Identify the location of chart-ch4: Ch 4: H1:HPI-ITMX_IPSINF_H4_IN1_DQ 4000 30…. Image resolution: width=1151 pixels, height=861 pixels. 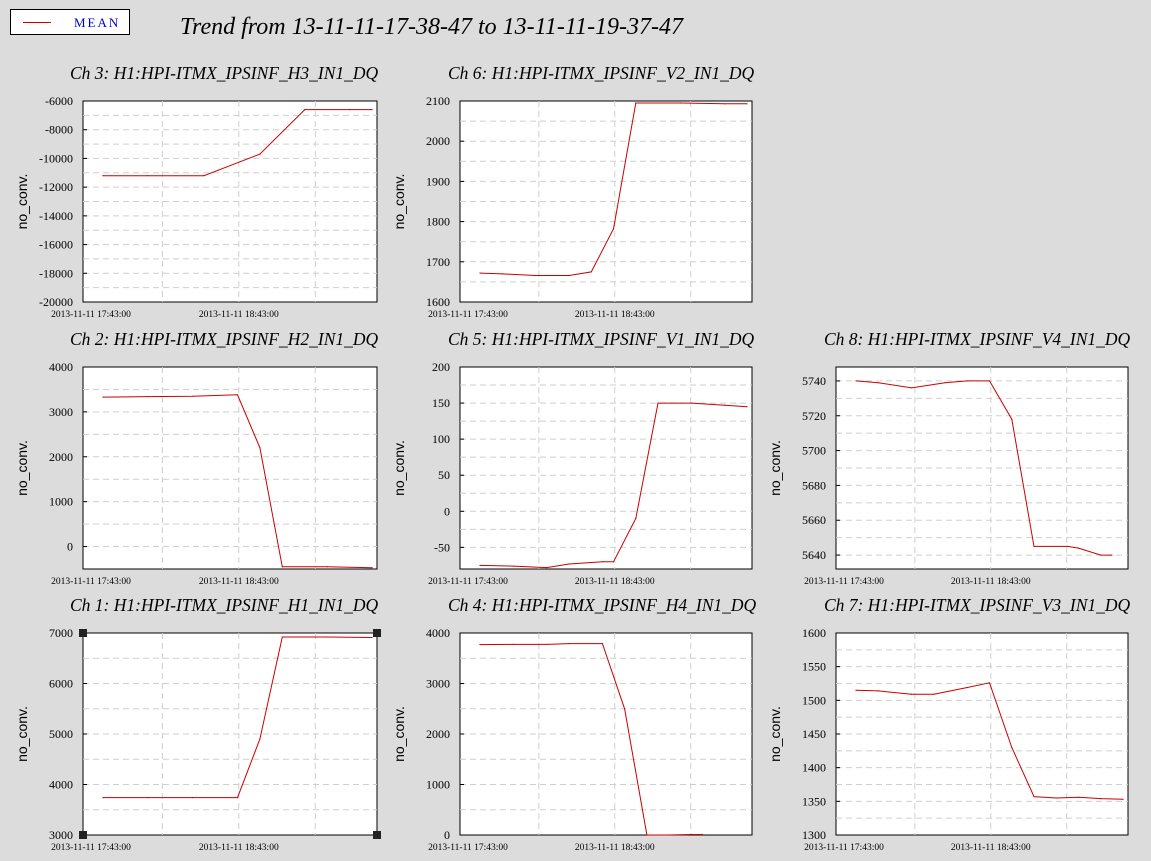
(574, 724).